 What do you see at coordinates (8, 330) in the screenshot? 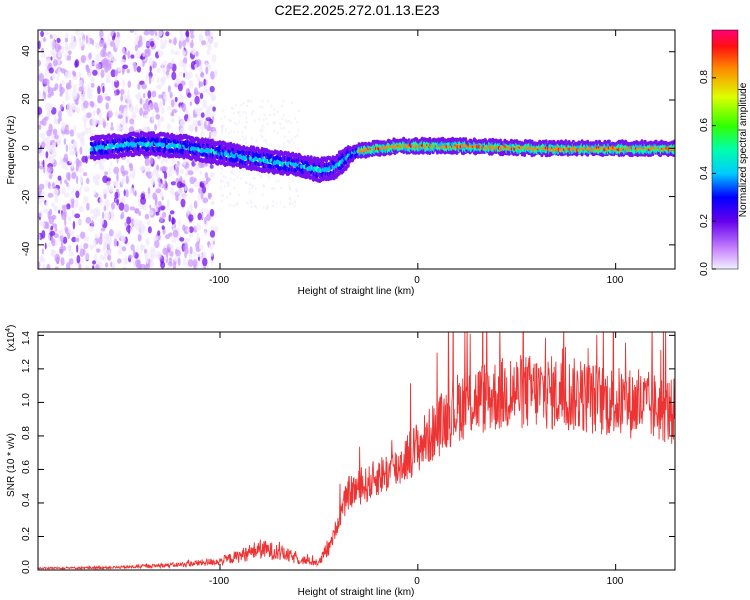
I see `y-multiplier-exponent: 4` at bounding box center [8, 330].